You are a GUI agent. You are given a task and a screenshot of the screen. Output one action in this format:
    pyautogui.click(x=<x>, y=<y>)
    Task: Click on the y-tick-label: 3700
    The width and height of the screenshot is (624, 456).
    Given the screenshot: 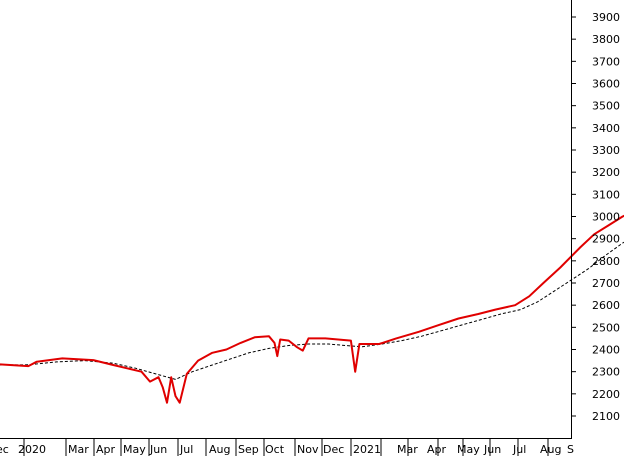 What is the action you would take?
    pyautogui.click(x=606, y=61)
    